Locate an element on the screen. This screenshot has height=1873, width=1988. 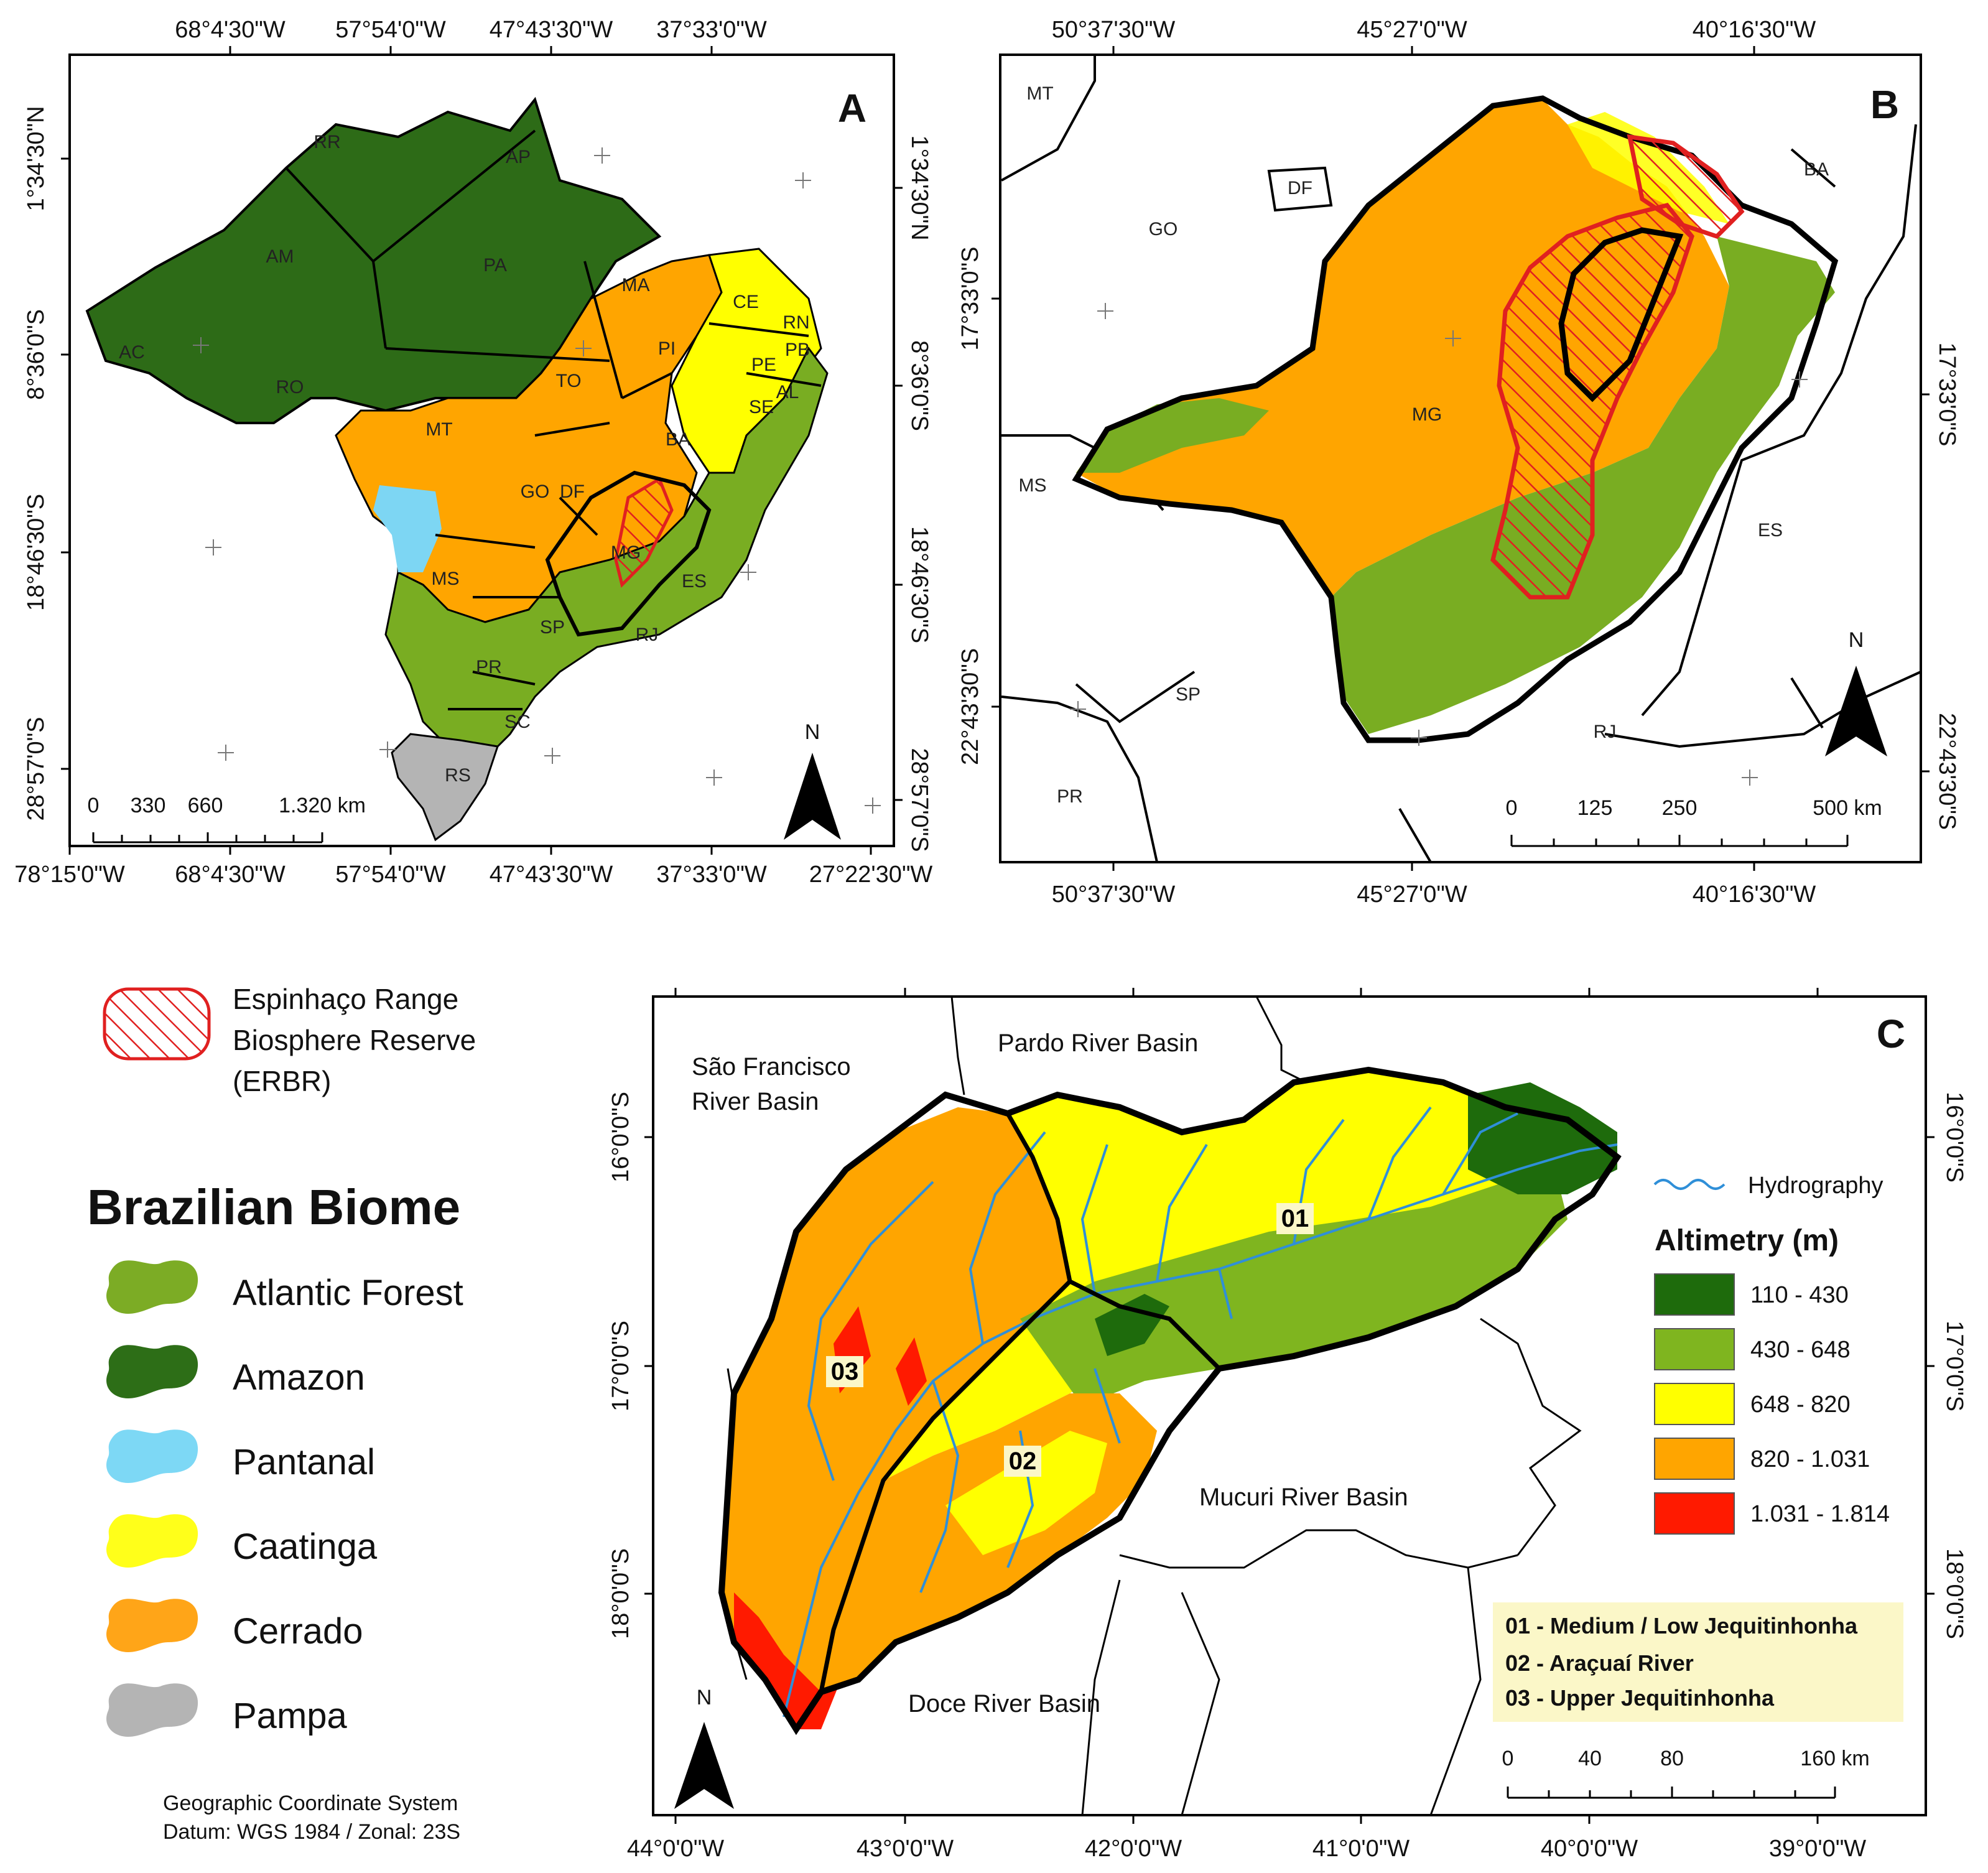
basin-label-mucuri: Mucuri River Basin is located at coordinates (1303, 1498).